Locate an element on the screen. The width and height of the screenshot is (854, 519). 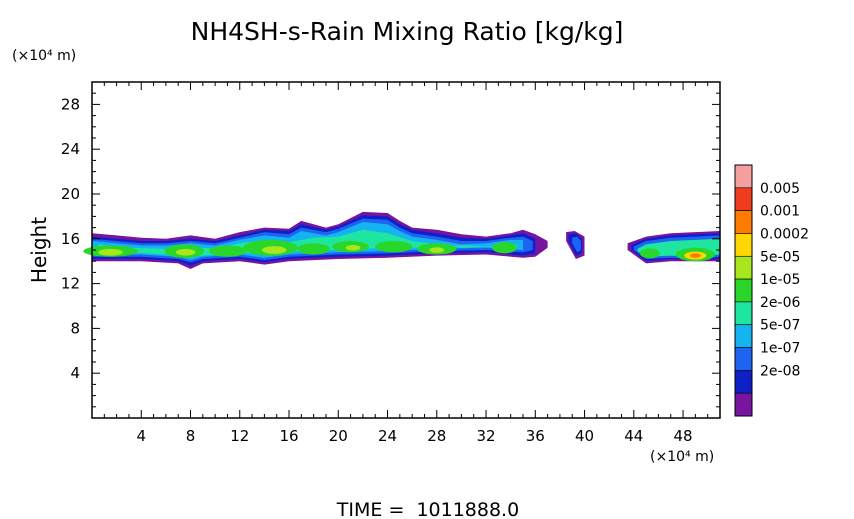
colorbar-label: 5e-05 is located at coordinates (780, 257).